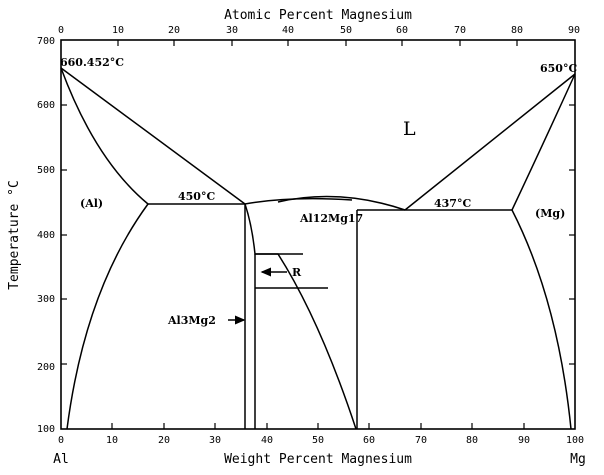 Image resolution: width=604 pixels, height=475 pixels. I want to click on bottom-tick-label: 20, so click(164, 440).